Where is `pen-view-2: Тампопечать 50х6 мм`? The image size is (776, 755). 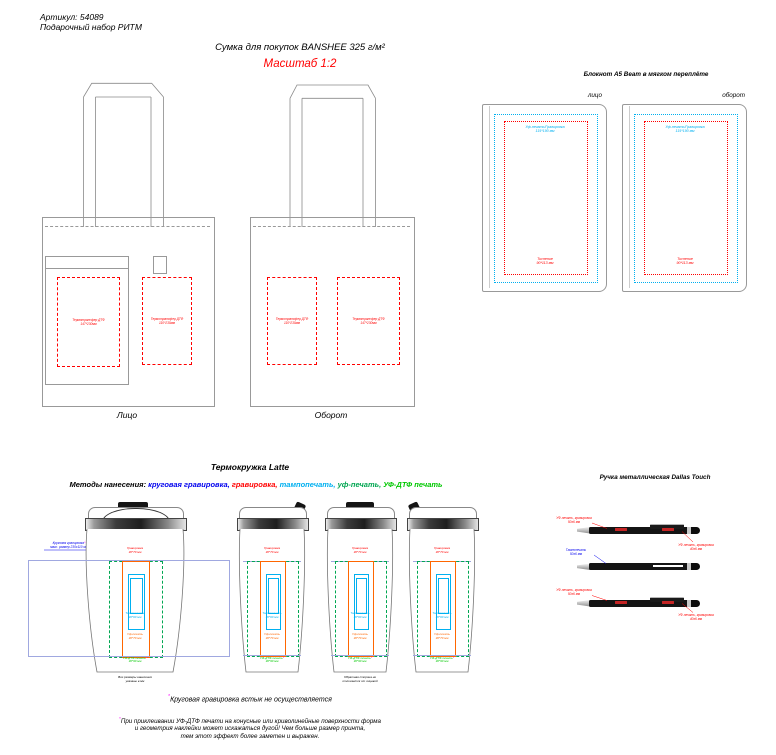 pen-view-2: Тампопечать 50х6 мм is located at coordinates (663, 561).